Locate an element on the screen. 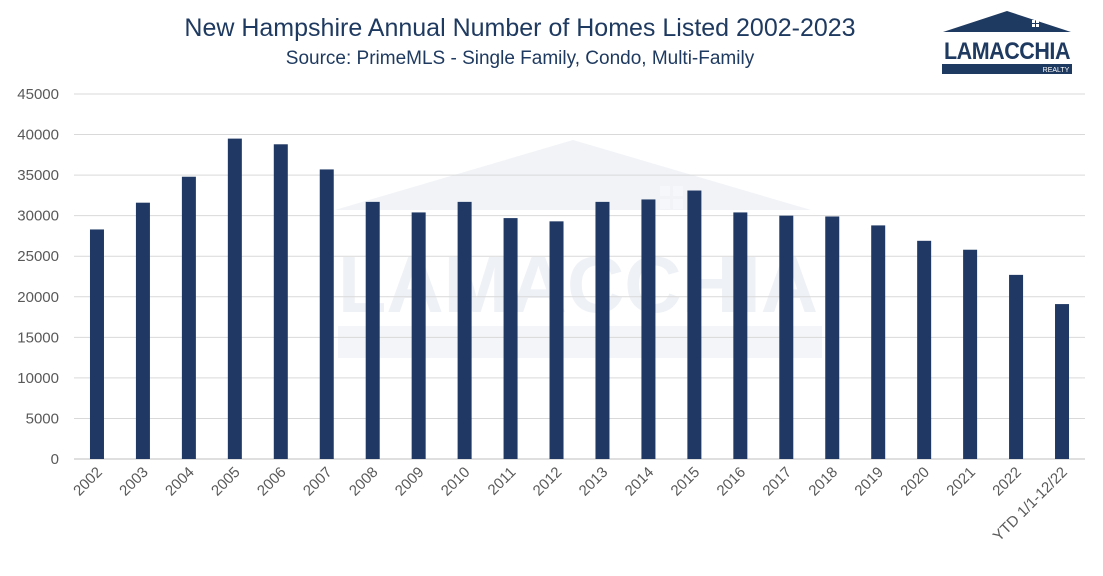 This screenshot has width=1103, height=576. x-tick-label: 2022 is located at coordinates (1007, 482).